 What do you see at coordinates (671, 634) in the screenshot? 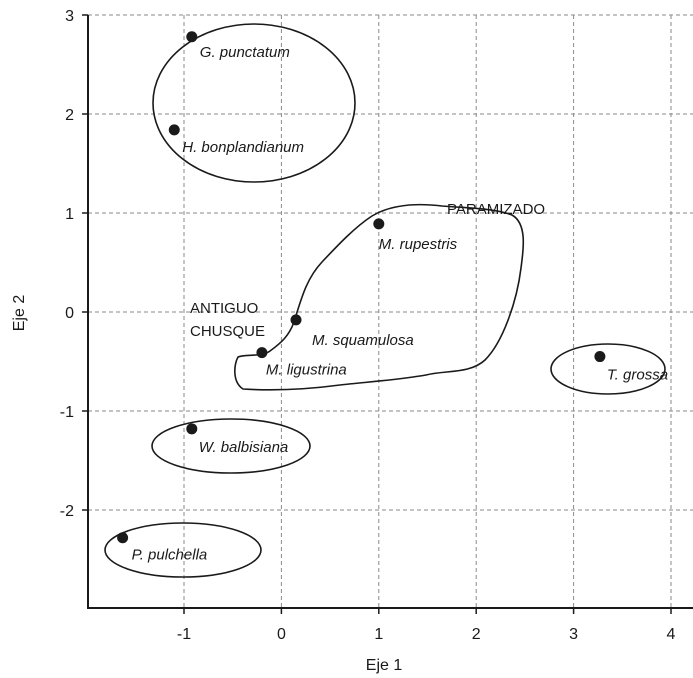
I see `x-tick-label-4: 4` at bounding box center [671, 634].